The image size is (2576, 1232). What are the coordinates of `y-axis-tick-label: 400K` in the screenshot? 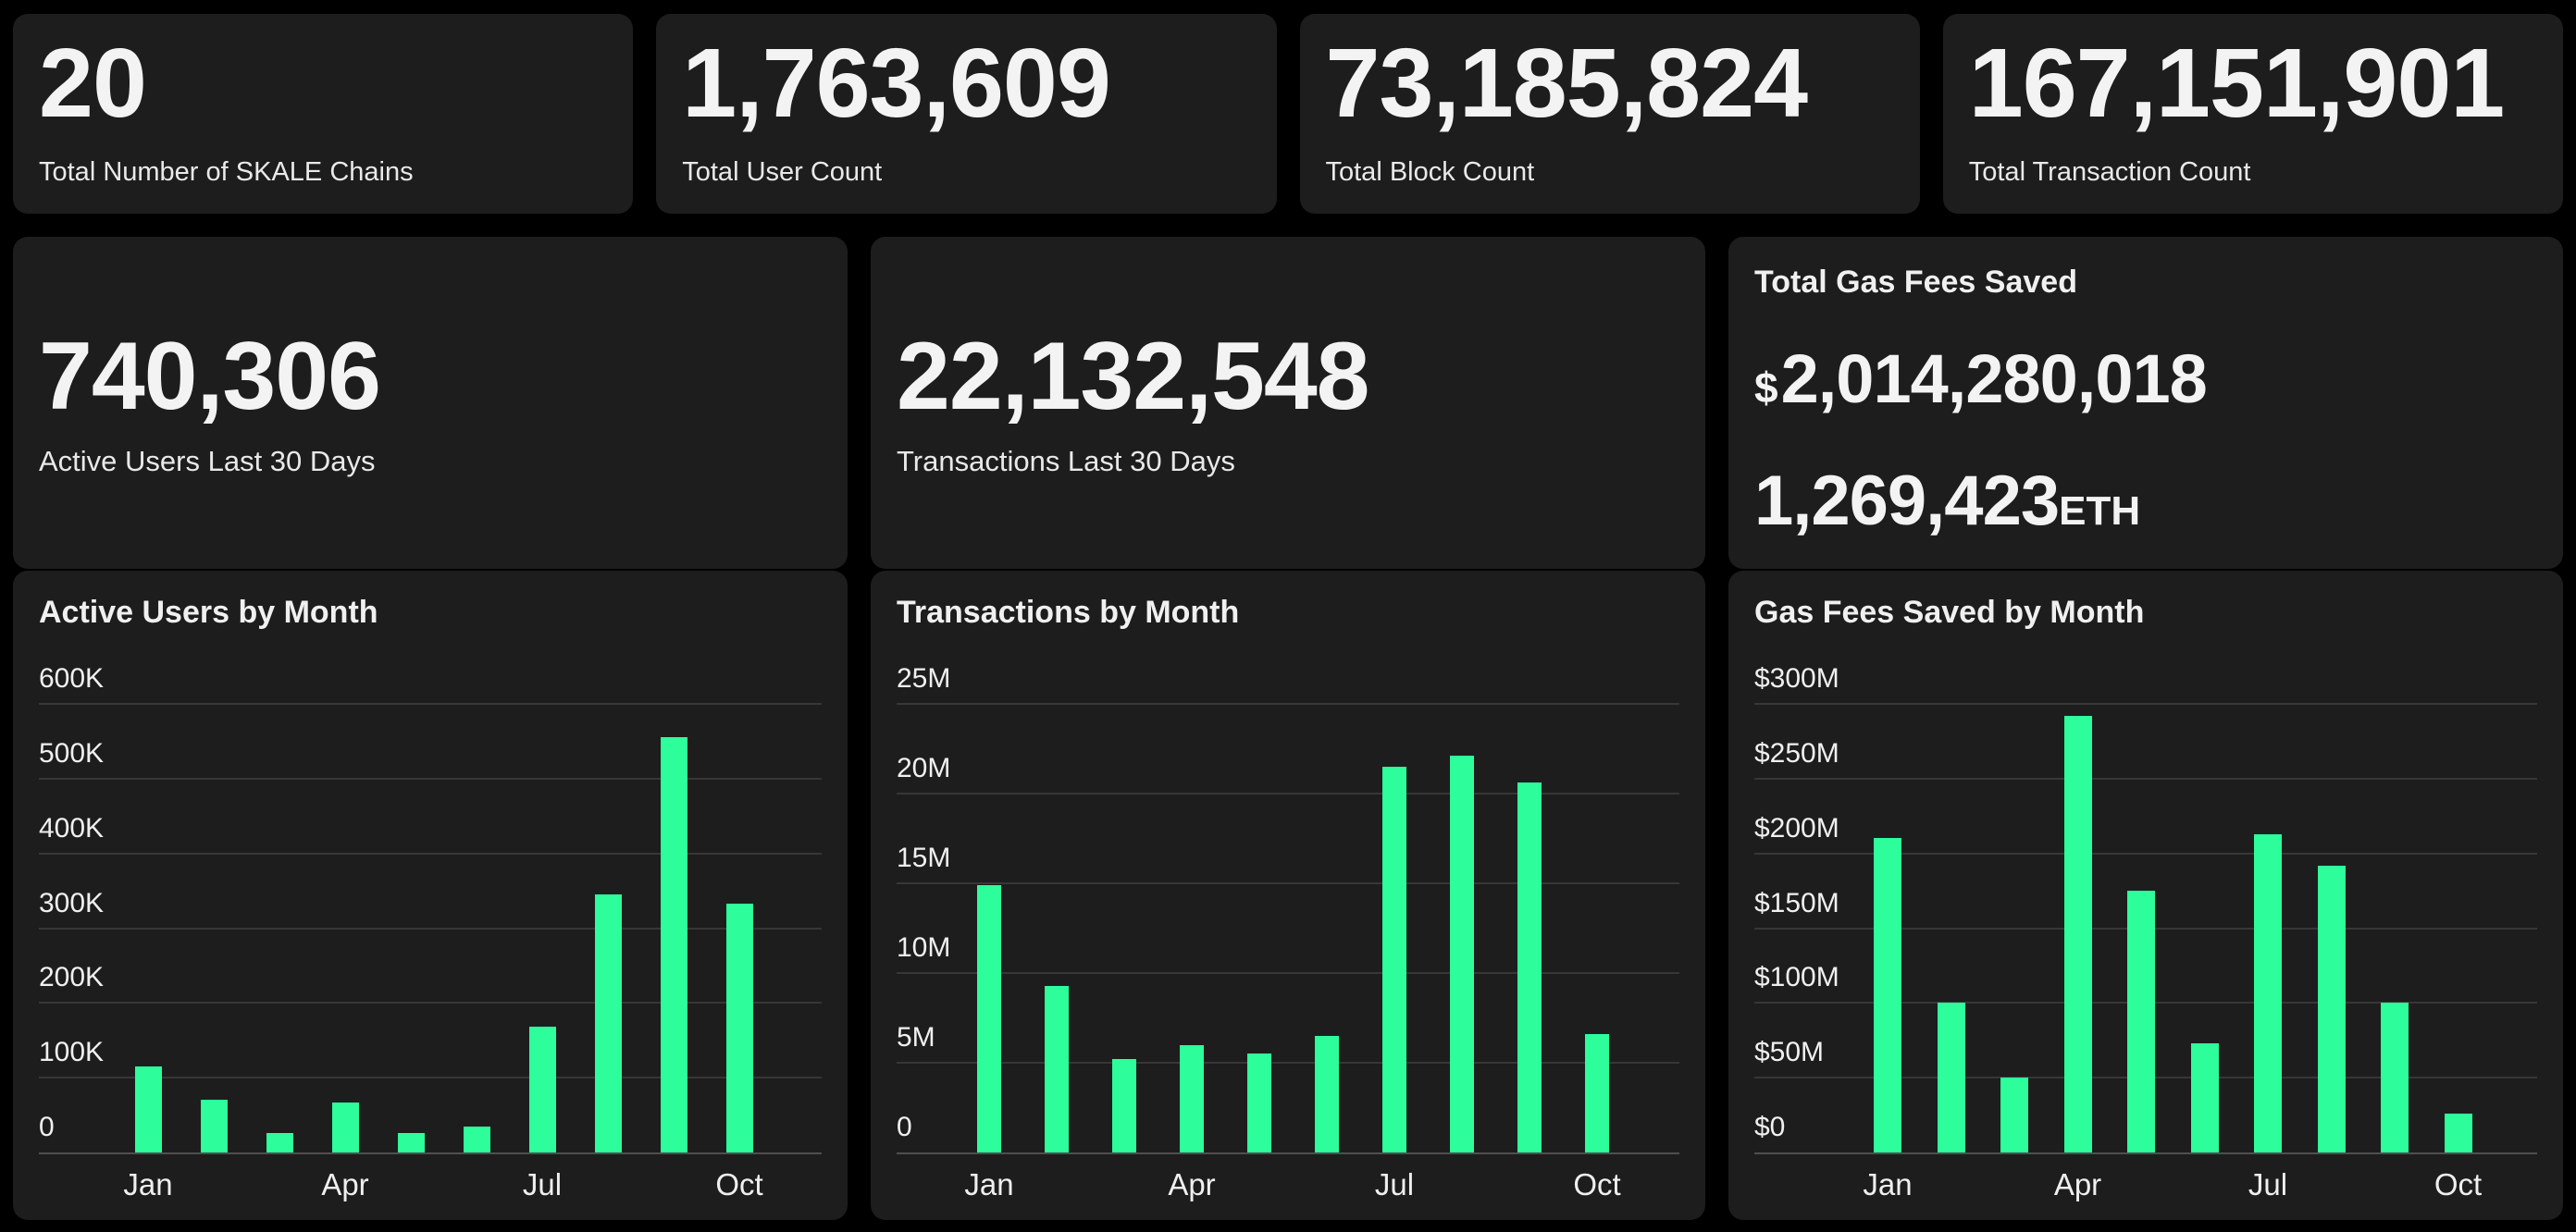 It's located at (72, 828).